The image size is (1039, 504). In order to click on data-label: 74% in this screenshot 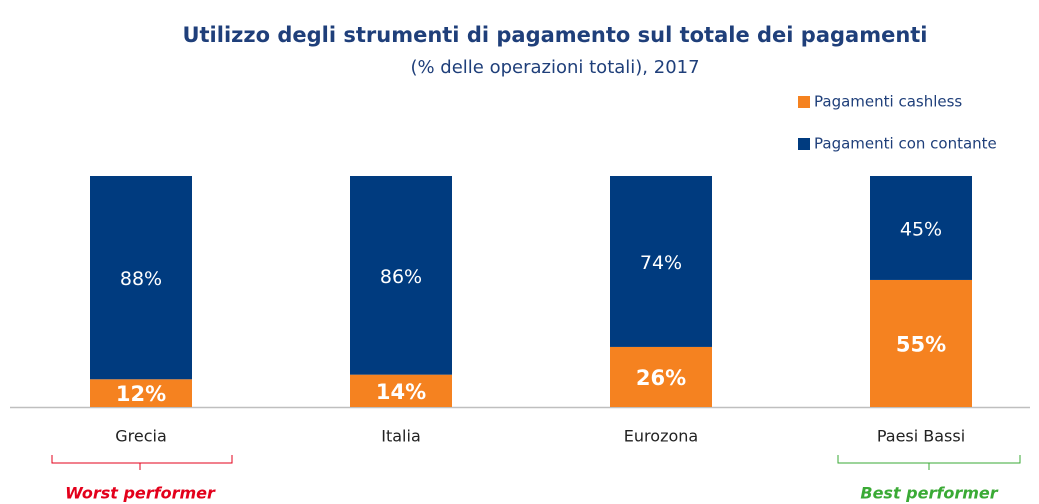, I will do `click(661, 263)`.